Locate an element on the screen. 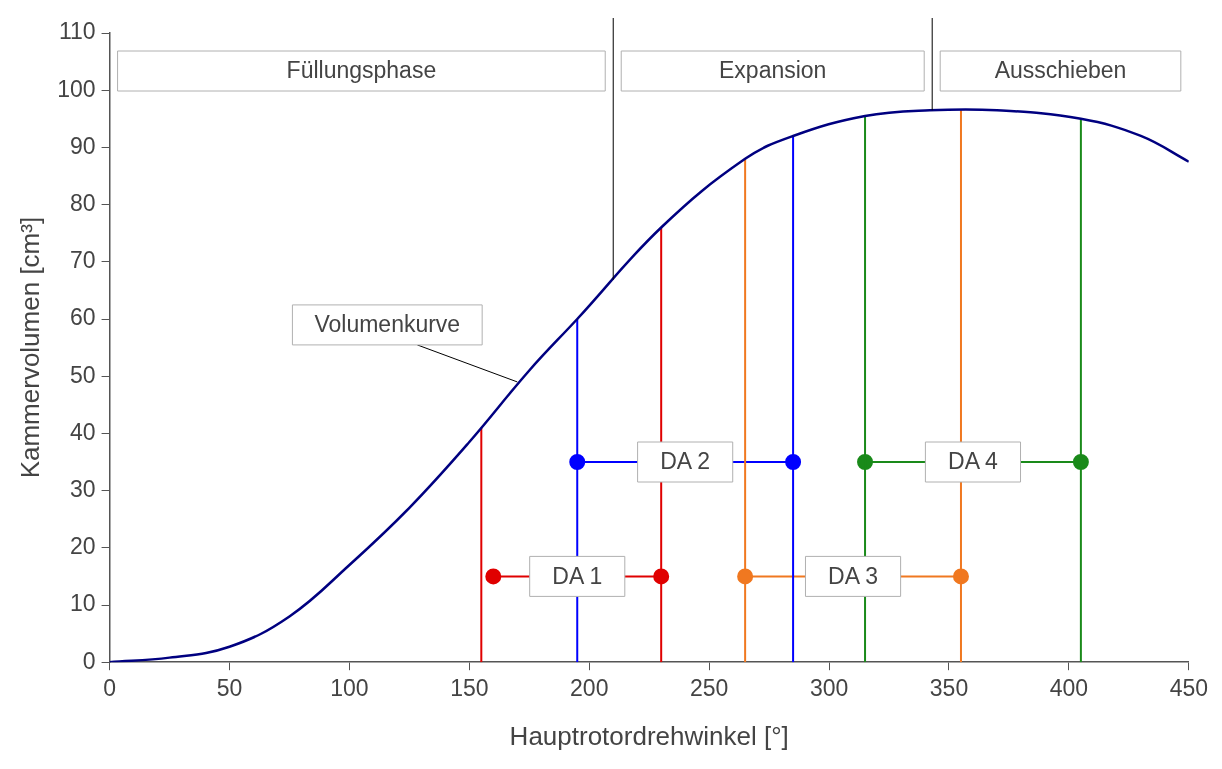  x-tick-label: 350 is located at coordinates (949, 688).